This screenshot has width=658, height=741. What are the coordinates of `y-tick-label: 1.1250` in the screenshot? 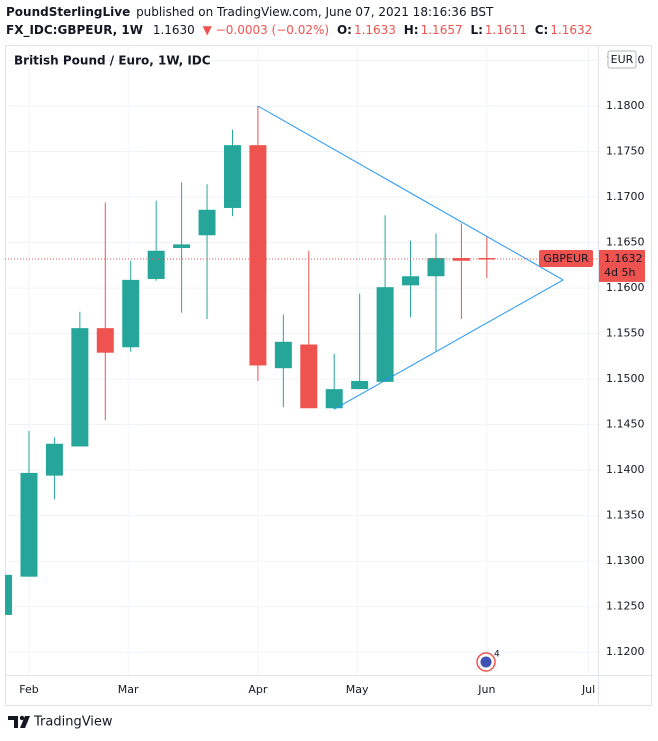 It's located at (625, 606).